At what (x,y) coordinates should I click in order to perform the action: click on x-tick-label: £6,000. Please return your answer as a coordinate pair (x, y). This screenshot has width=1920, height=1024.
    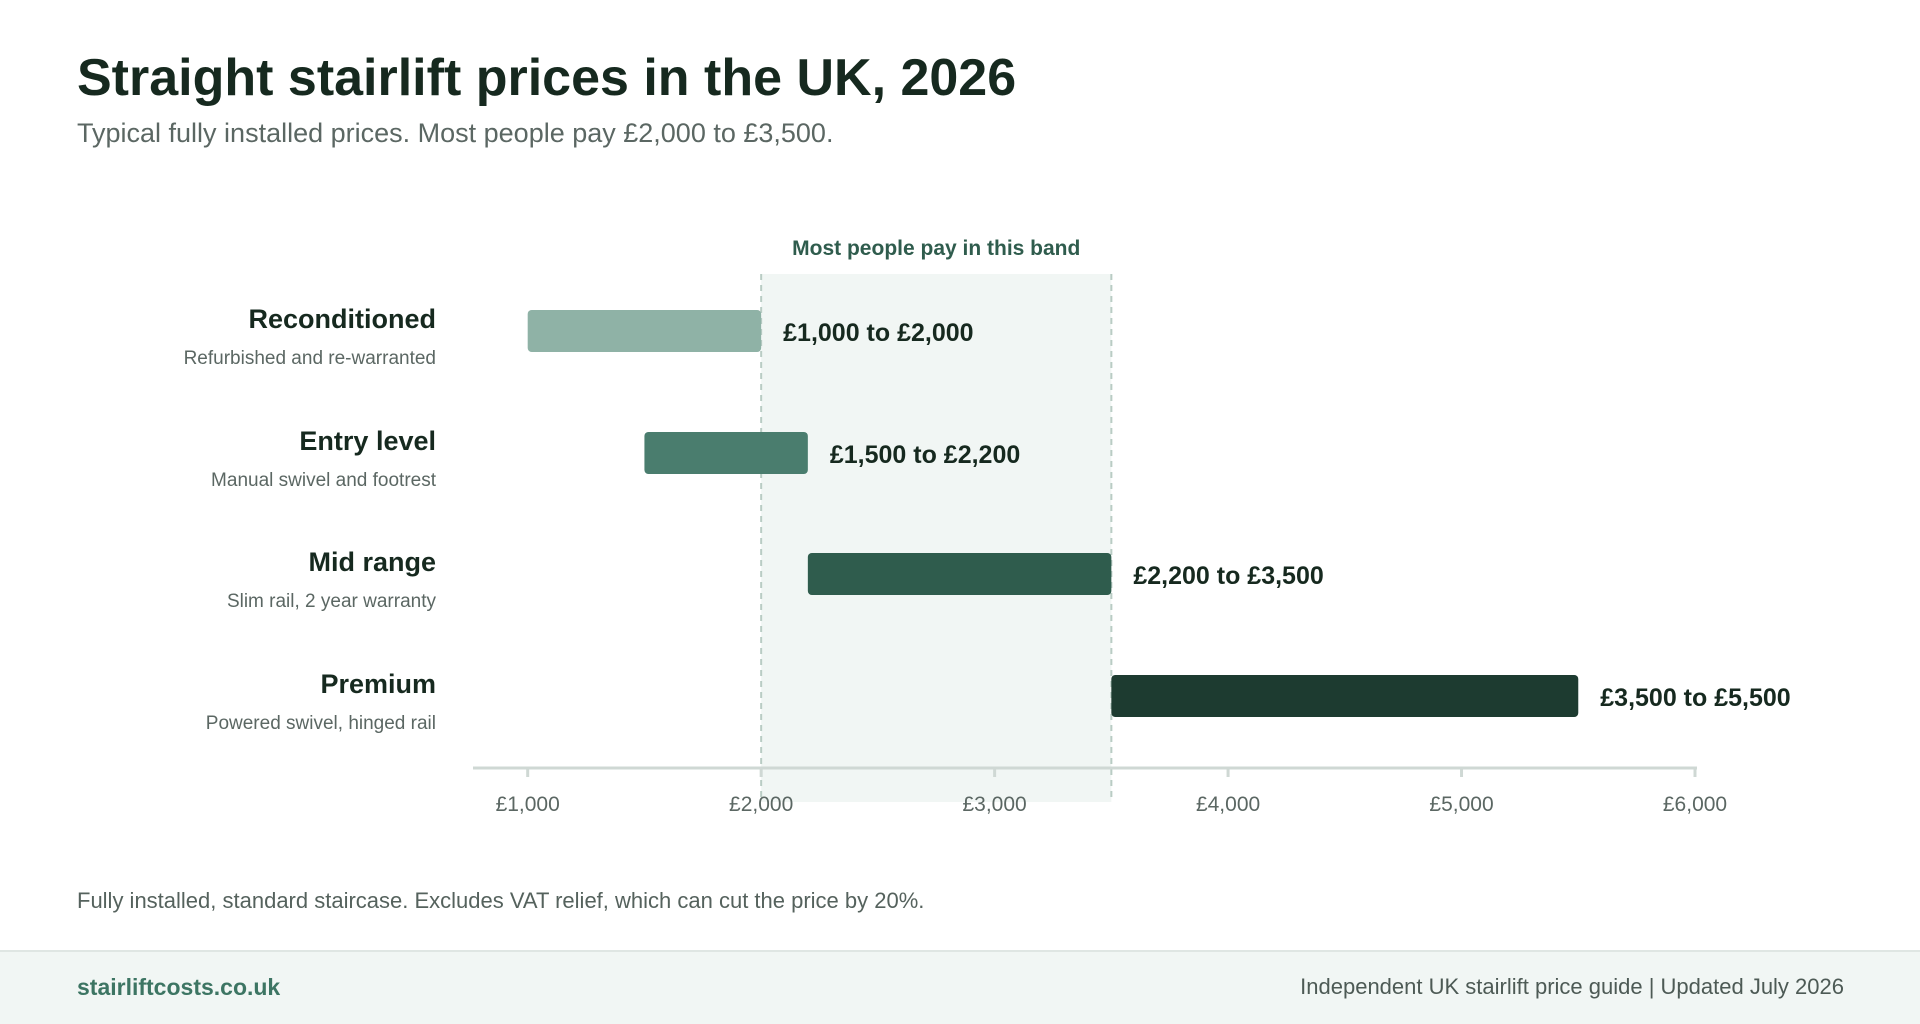
    Looking at the image, I should click on (1695, 804).